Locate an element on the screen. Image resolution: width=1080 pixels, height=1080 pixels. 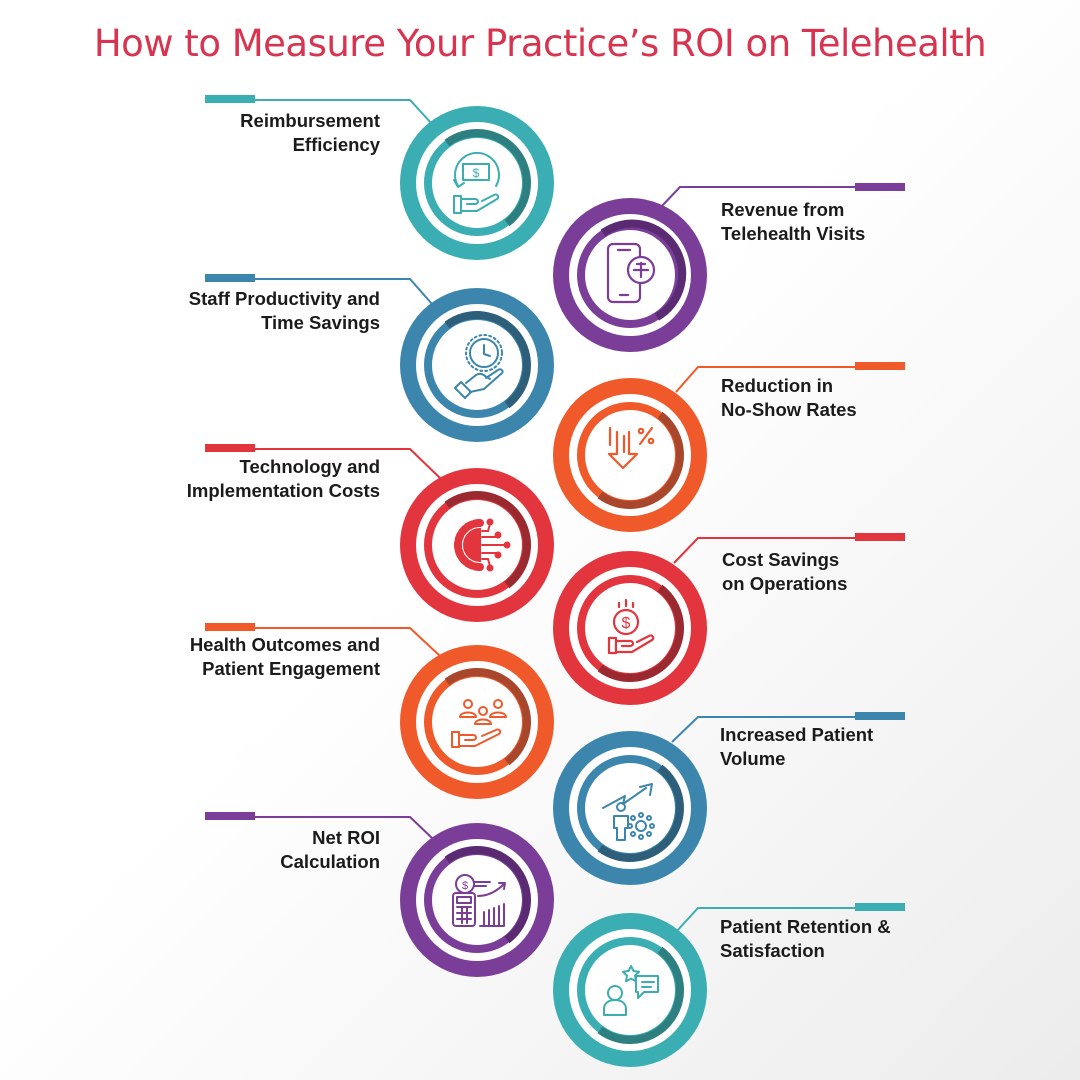
label-patient-volume: Increased Patient Volume is located at coordinates (797, 746).